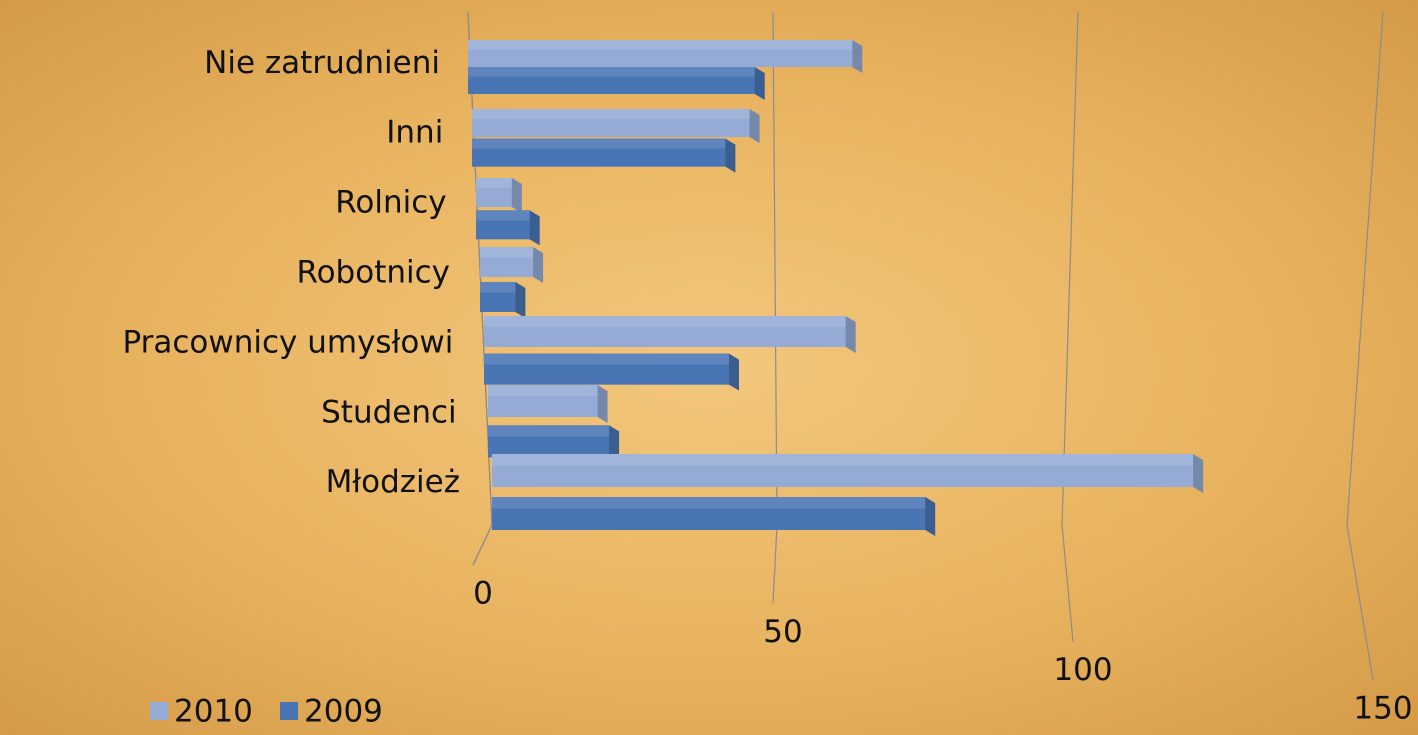 Image resolution: width=1418 pixels, height=735 pixels. Describe the element at coordinates (343, 712) in the screenshot. I see `legend-label: 2009` at that location.